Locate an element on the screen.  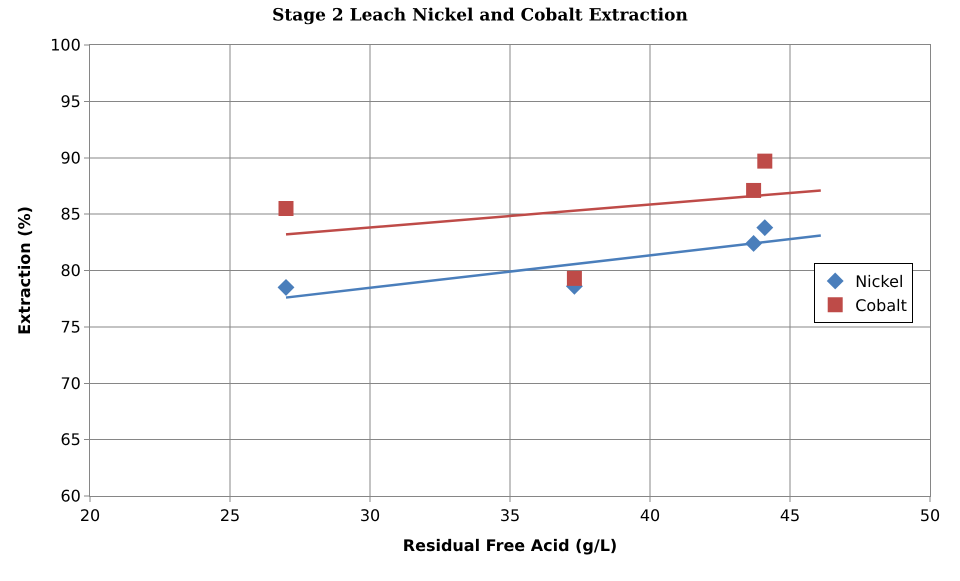
x-tick-label: 20 is located at coordinates (90, 516).